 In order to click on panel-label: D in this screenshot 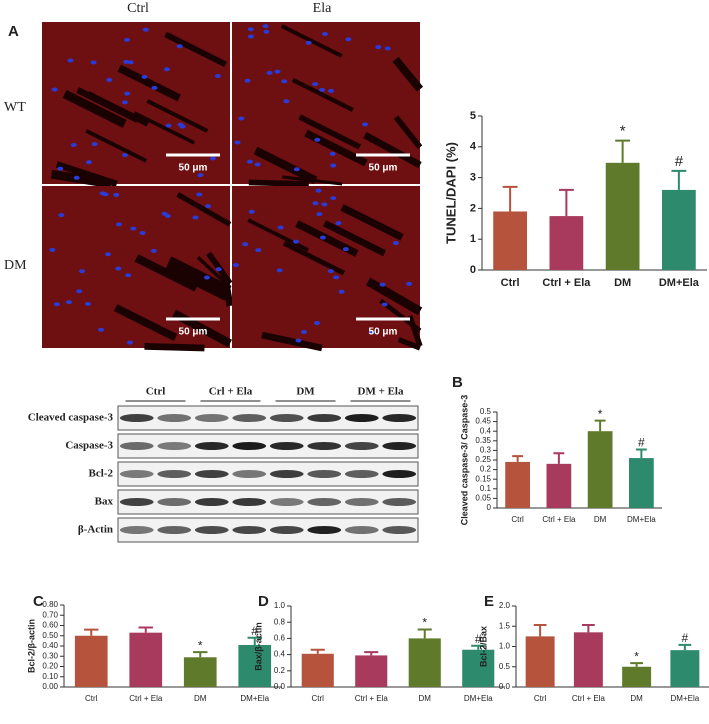, I will do `click(263, 601)`.